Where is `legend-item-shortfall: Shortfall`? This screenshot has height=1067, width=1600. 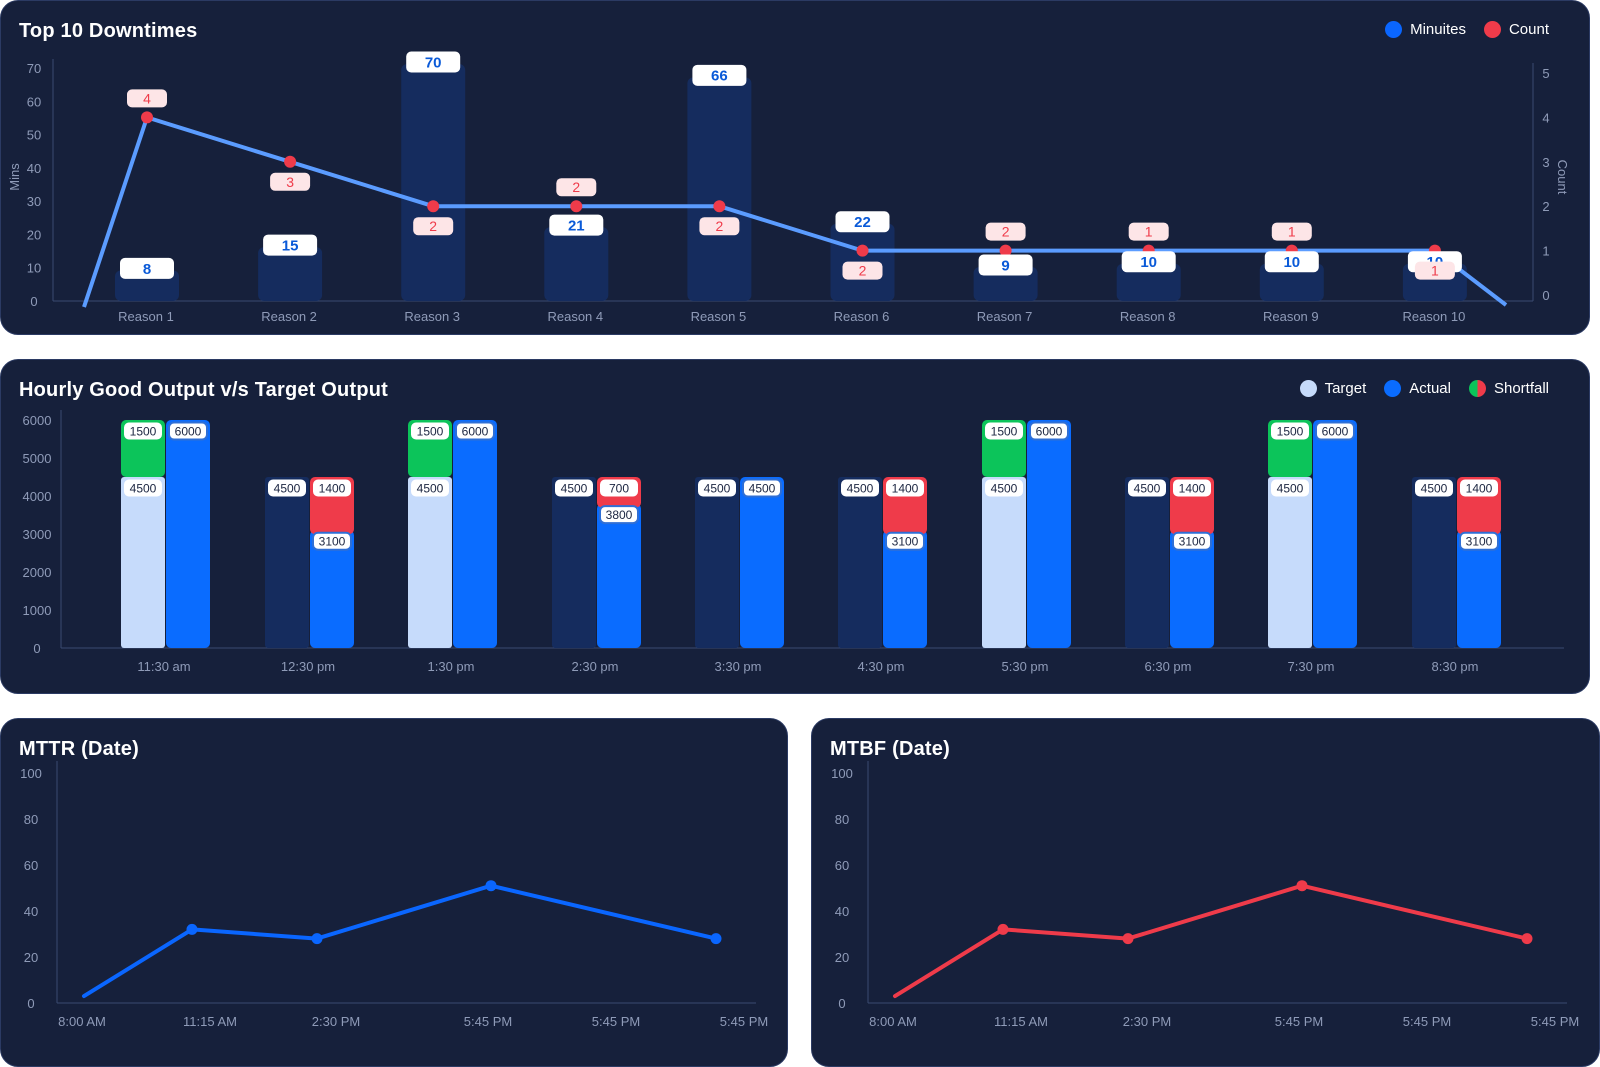
legend-item-shortfall: Shortfall is located at coordinates (1508, 388).